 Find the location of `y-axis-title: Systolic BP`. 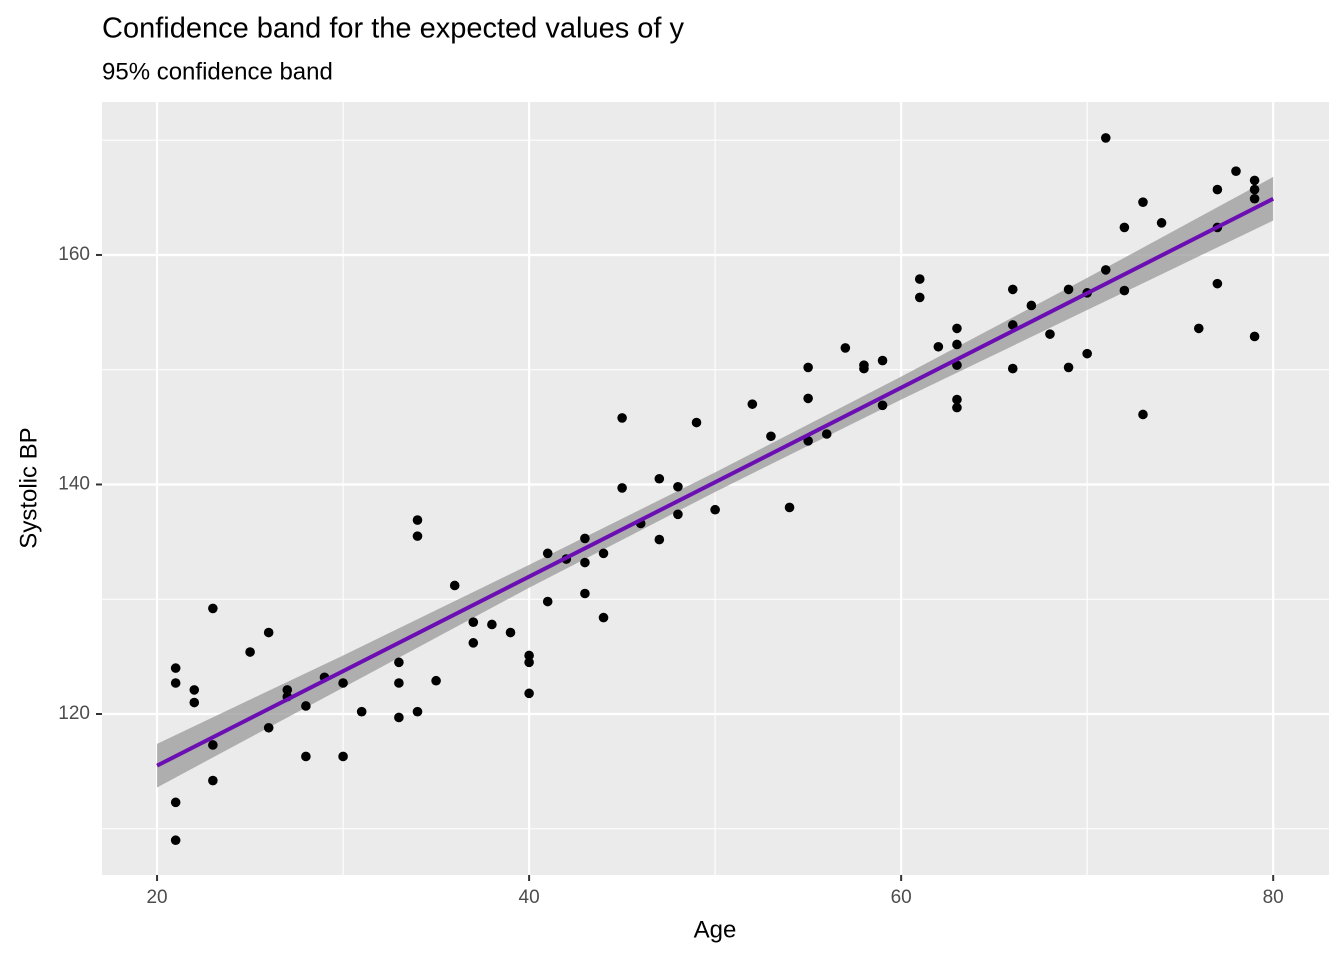

y-axis-title: Systolic BP is located at coordinates (28, 487).